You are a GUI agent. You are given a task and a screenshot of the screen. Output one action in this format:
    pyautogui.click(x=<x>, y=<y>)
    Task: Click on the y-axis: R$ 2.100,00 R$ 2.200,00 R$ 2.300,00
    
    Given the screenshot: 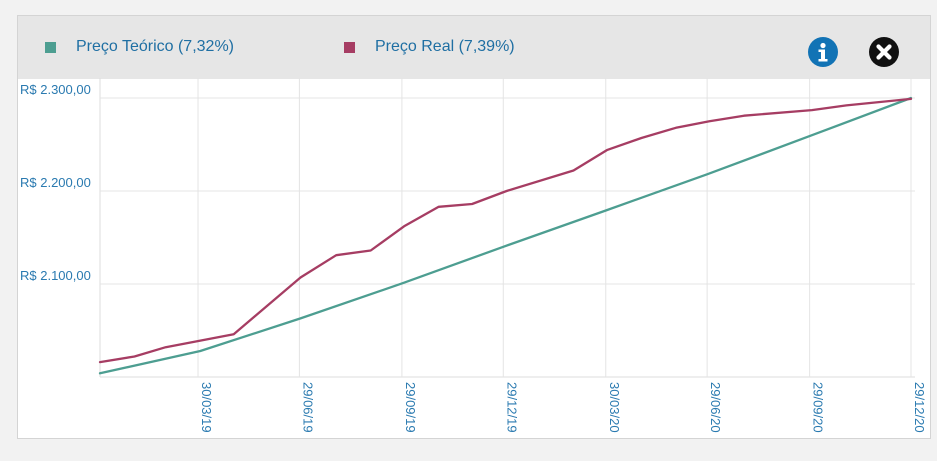 What is the action you would take?
    pyautogui.click(x=55, y=182)
    